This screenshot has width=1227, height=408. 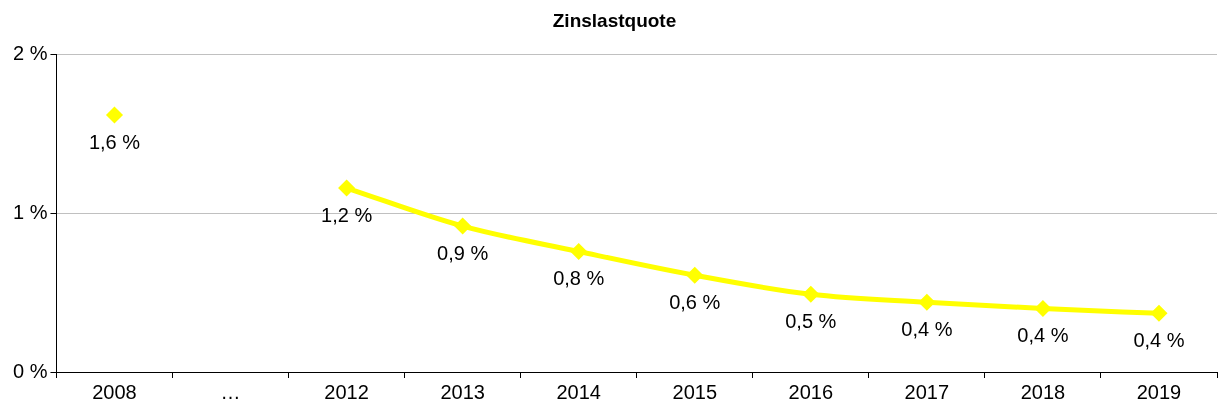 I want to click on x-tick-label: 2016, so click(x=811, y=391).